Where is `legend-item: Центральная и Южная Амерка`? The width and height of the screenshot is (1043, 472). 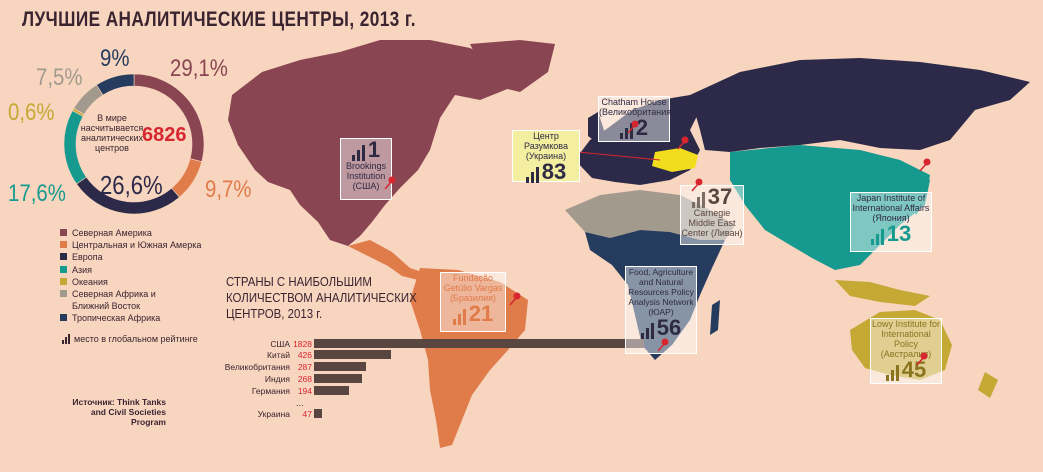 legend-item: Центральная и Южная Амерка is located at coordinates (130, 245).